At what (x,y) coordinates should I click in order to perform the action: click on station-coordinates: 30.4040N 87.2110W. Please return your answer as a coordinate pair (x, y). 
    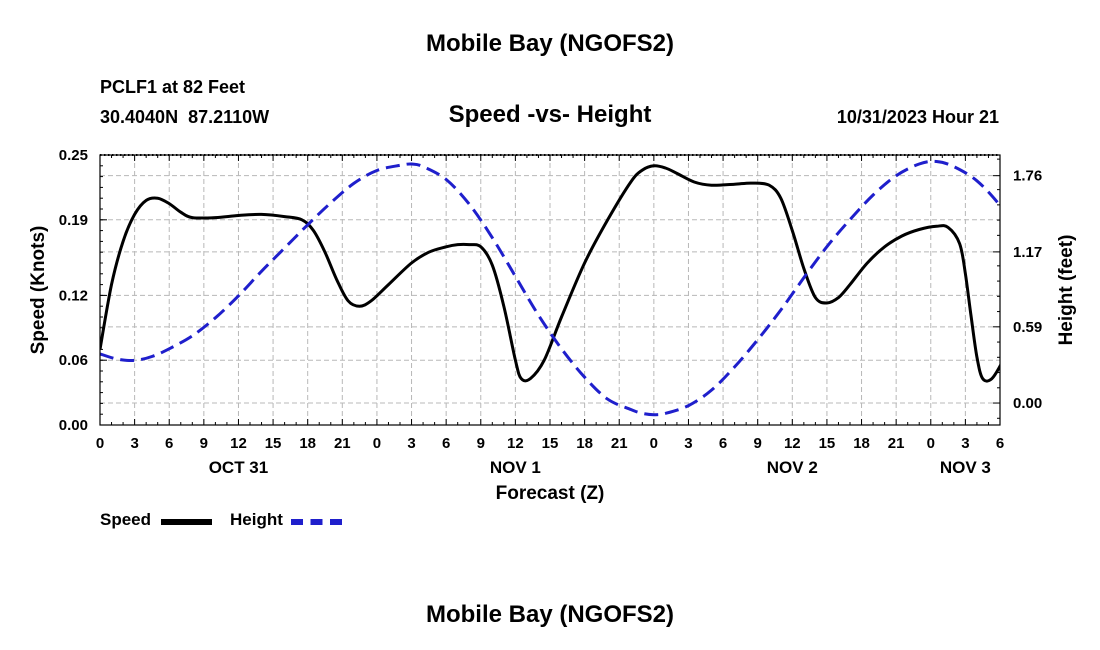
    Looking at the image, I should click on (185, 117).